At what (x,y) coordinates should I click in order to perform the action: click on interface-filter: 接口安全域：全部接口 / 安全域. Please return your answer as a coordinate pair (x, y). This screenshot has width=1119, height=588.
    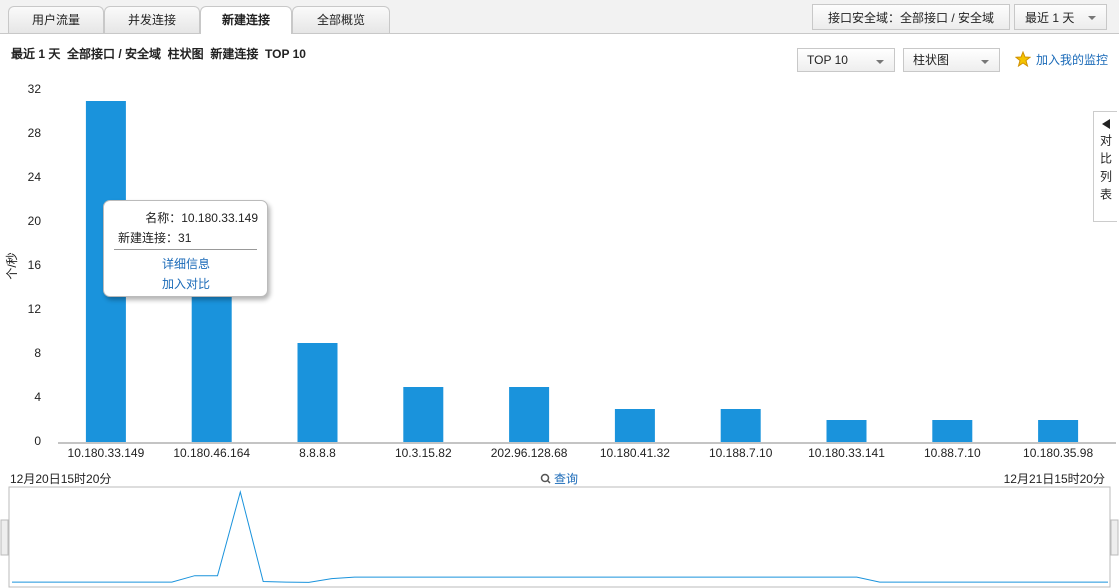
    Looking at the image, I should click on (911, 17).